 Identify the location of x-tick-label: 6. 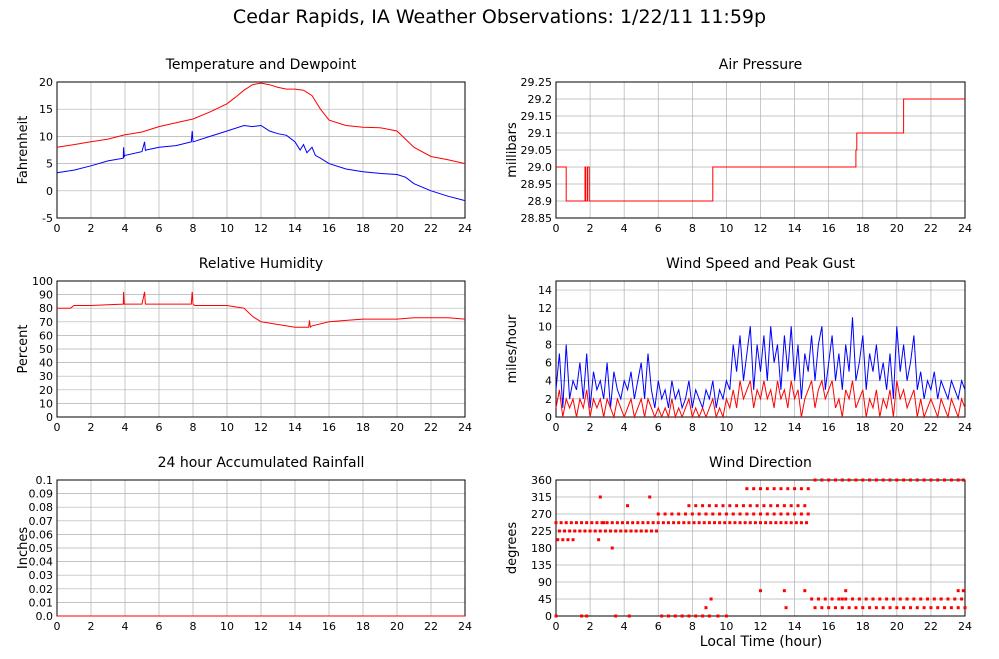
(658, 427).